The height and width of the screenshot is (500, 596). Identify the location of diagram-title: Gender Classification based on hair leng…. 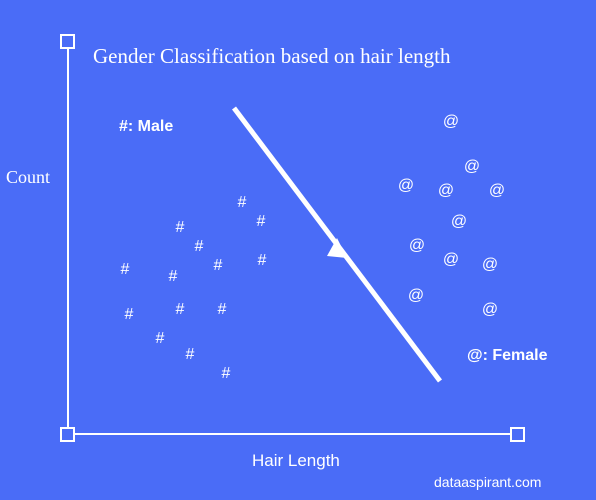
(272, 56).